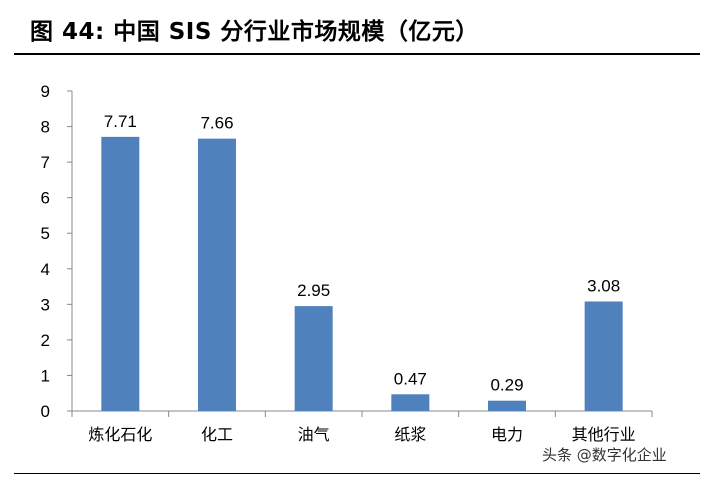  I want to click on y-tick-label: 9, so click(45, 91).